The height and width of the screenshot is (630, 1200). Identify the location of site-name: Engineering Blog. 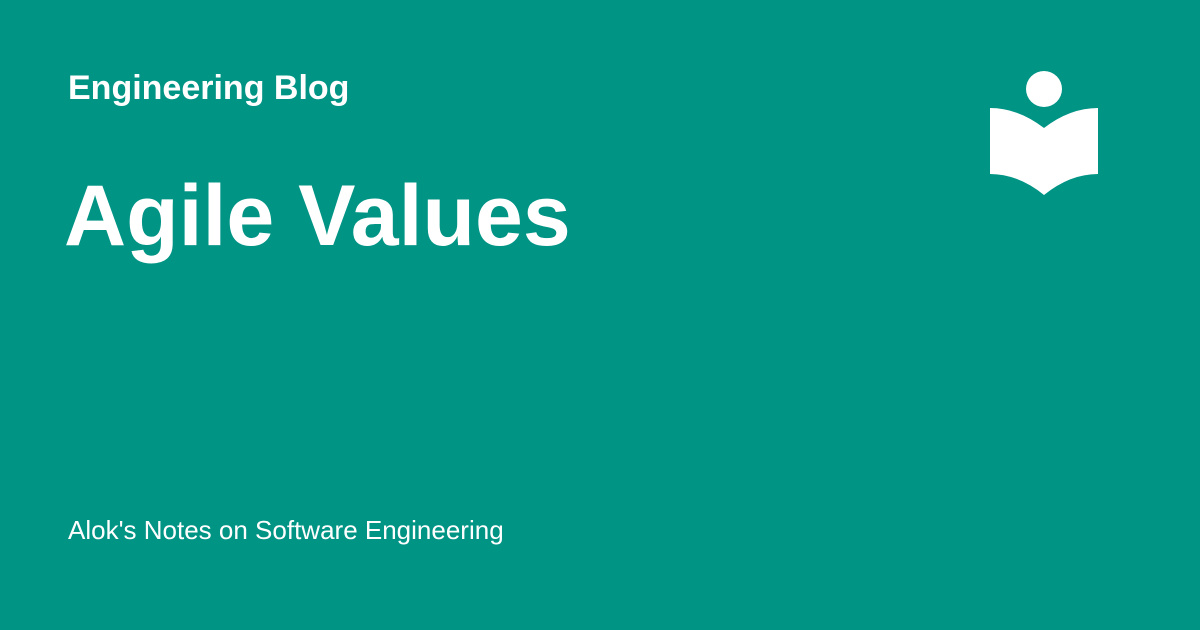
(209, 88).